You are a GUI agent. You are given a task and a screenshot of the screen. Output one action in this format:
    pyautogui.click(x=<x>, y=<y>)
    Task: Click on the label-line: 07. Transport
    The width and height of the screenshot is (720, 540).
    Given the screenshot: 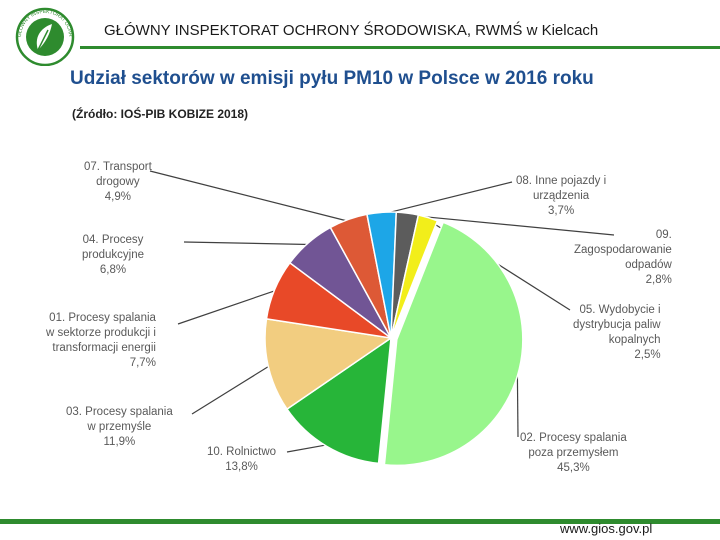 What is the action you would take?
    pyautogui.click(x=118, y=167)
    